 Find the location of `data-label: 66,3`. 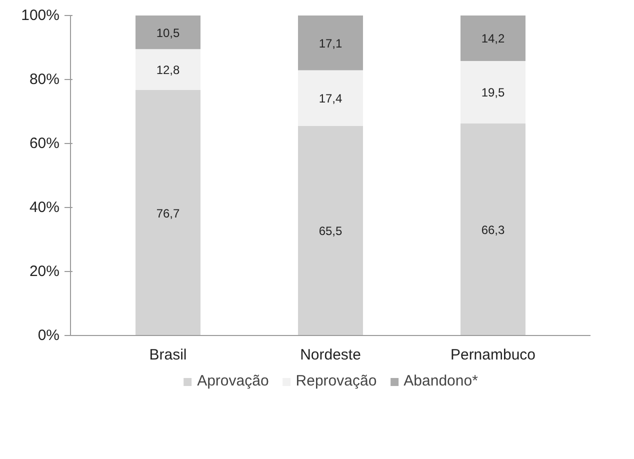

data-label: 66,3 is located at coordinates (493, 229).